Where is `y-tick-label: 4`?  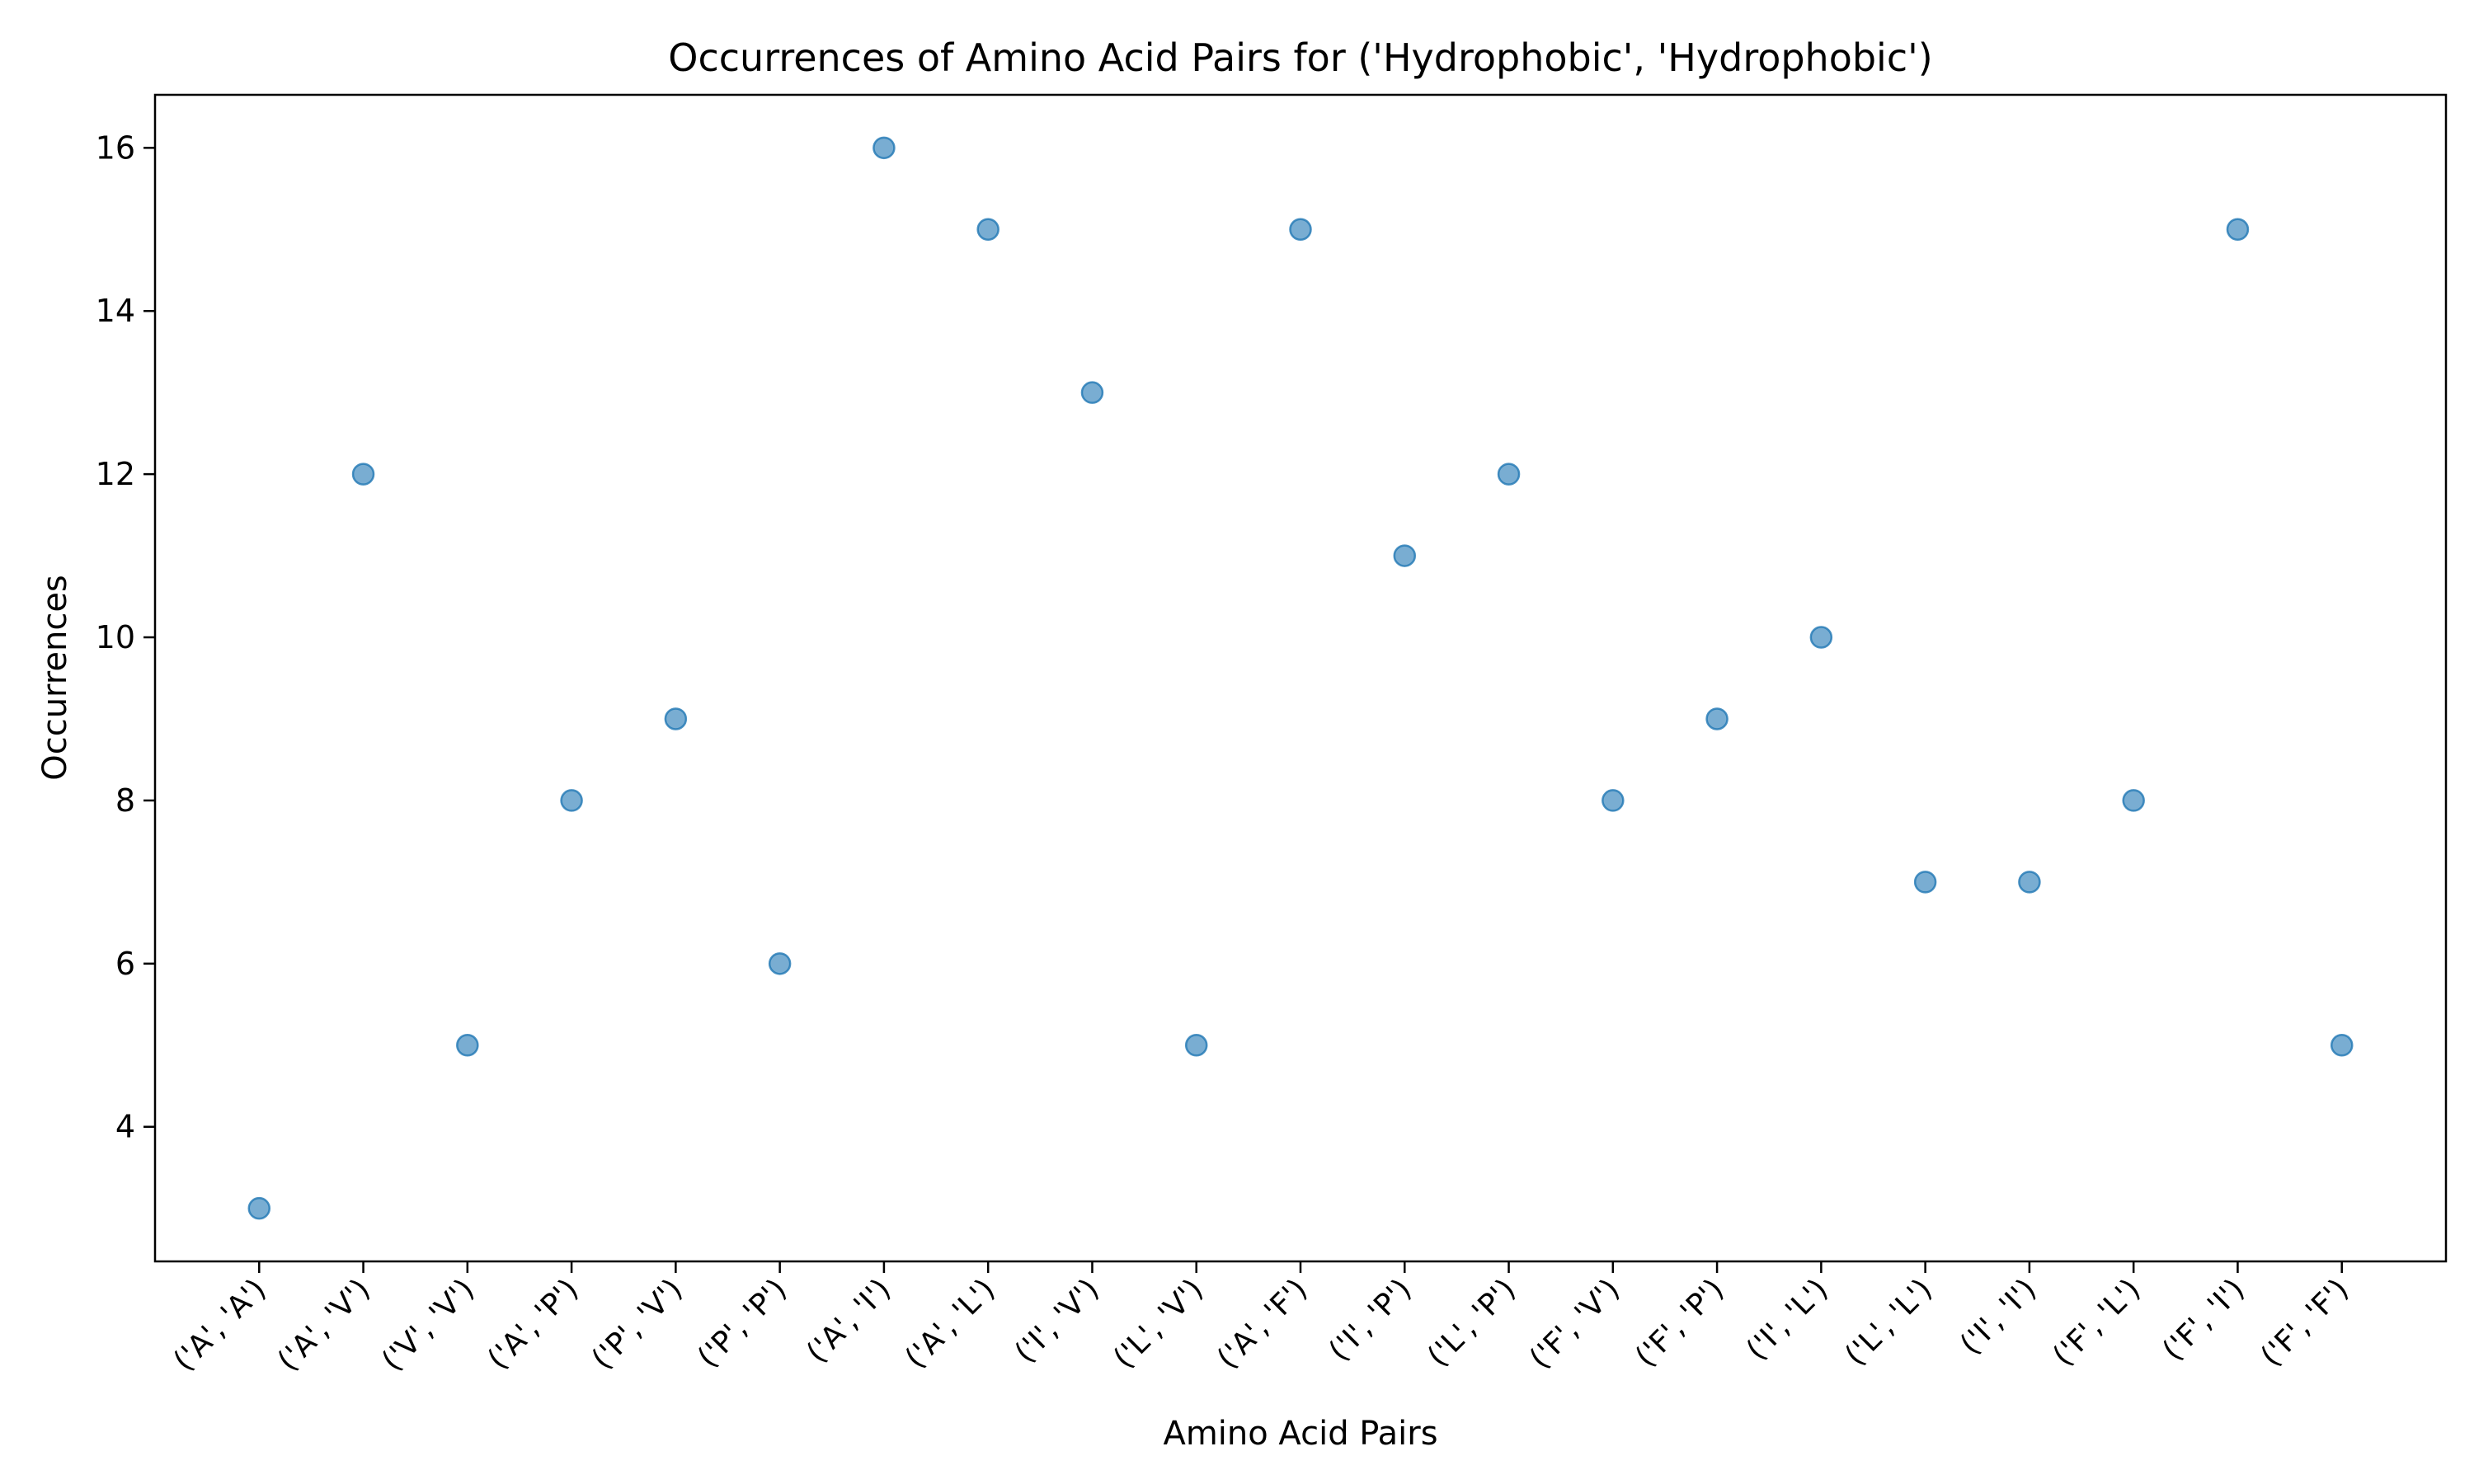
y-tick-label: 4 is located at coordinates (125, 1127).